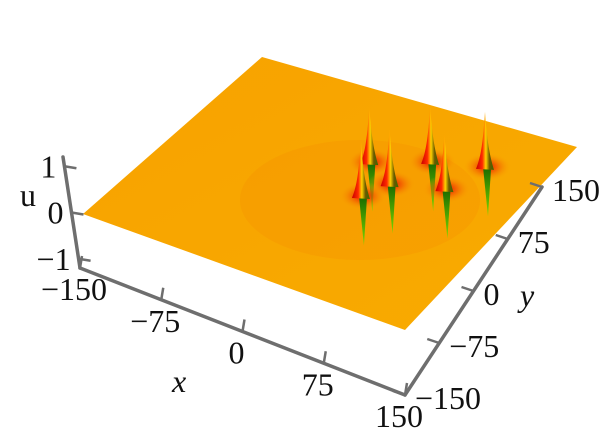 The image size is (600, 444). I want to click on x-tick-label: −75, so click(155, 321).